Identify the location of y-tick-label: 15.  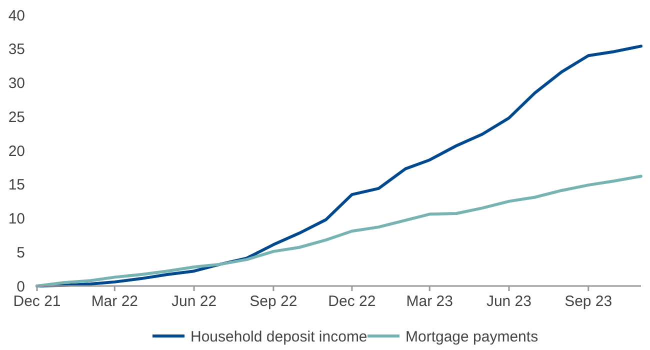
(16, 185).